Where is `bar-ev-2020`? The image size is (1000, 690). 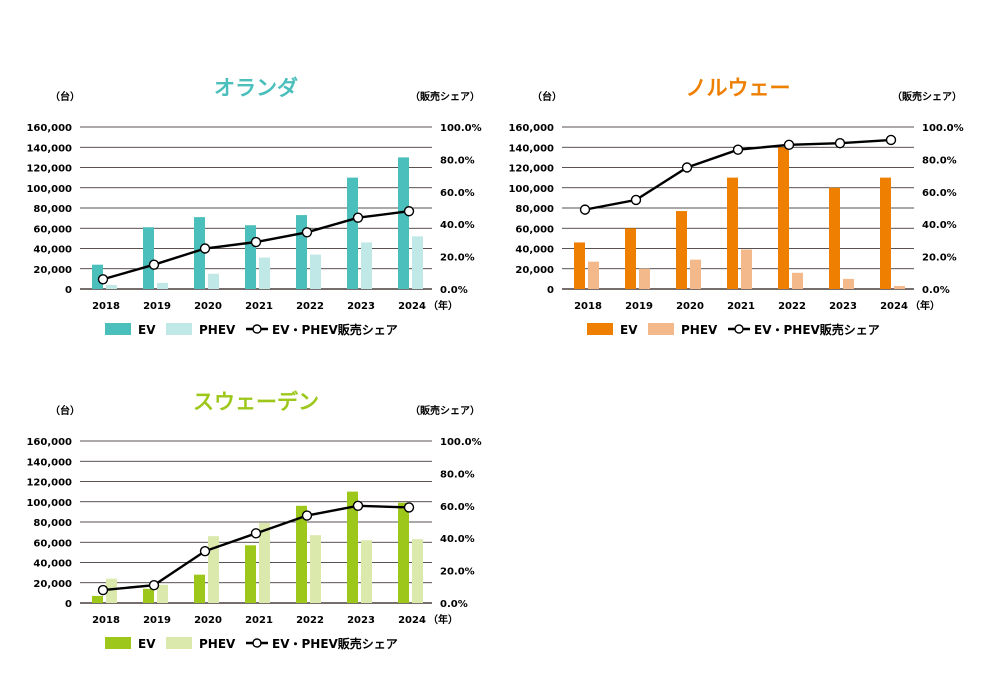 bar-ev-2020 is located at coordinates (199, 253).